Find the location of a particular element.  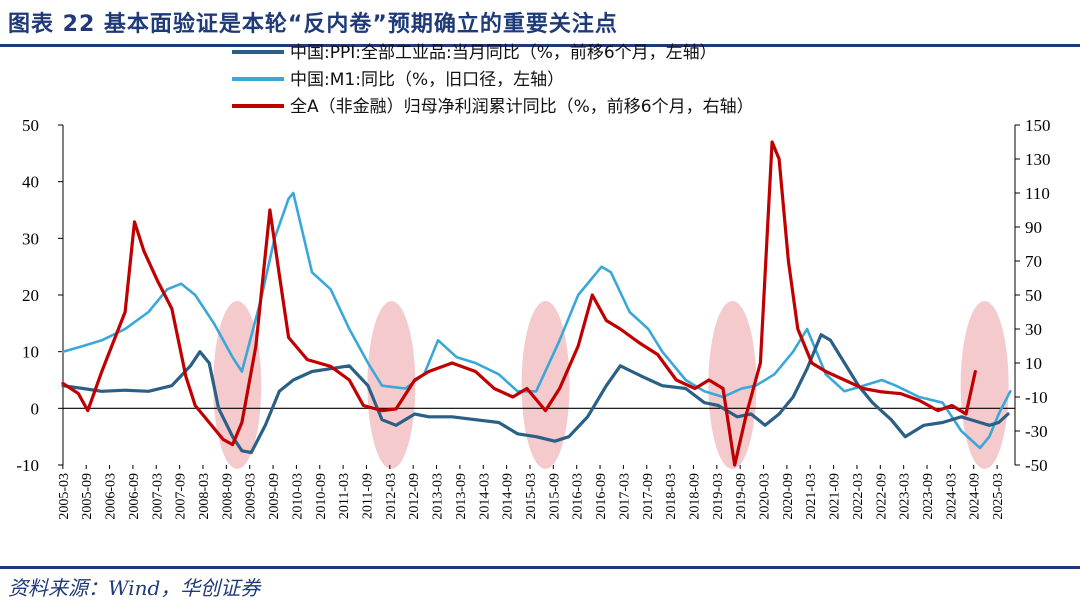

x-tick-label: 2024-09 is located at coordinates (975, 496).